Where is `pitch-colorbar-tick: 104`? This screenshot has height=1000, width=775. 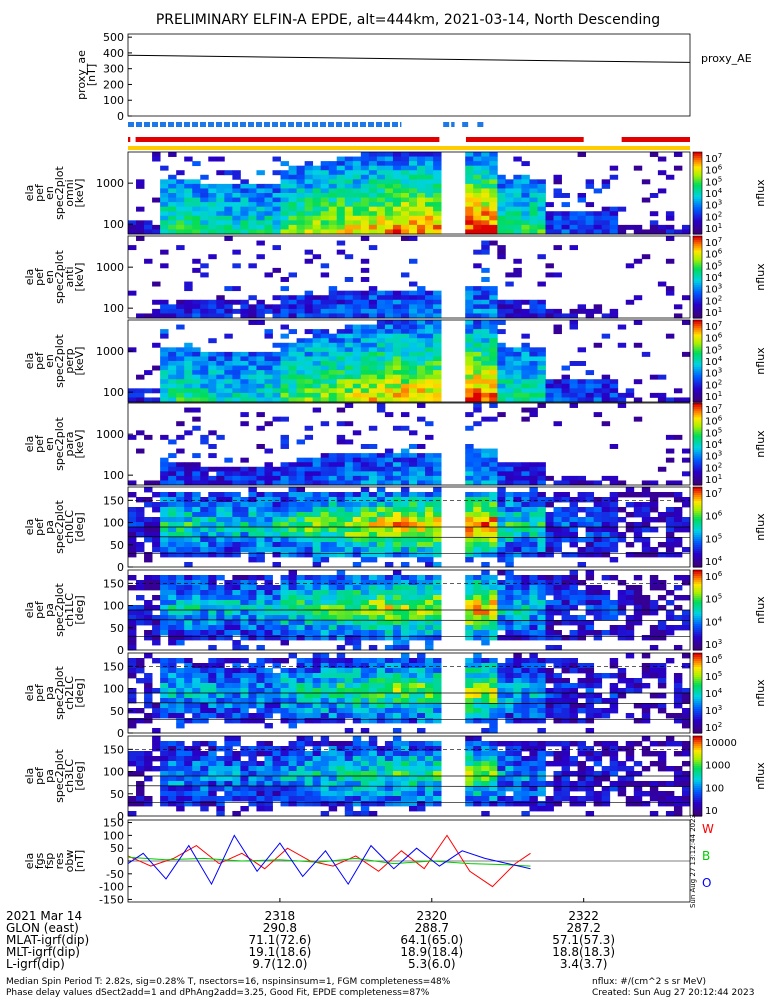
pitch-colorbar-tick: 104 is located at coordinates (714, 621).